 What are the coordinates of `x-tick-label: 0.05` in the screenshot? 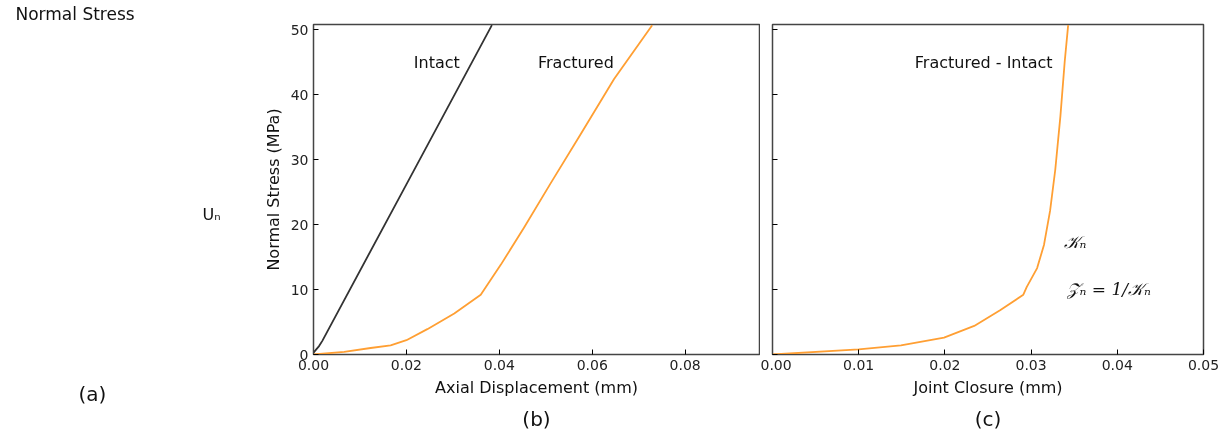 It's located at (1203, 364).